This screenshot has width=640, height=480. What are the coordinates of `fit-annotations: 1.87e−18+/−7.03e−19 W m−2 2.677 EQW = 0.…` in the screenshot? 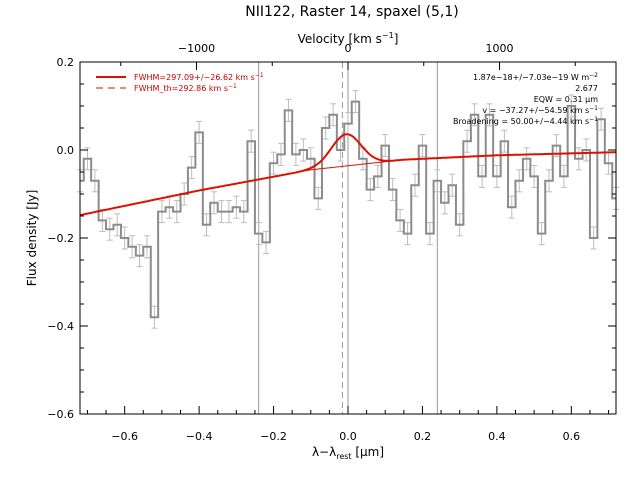 It's located at (525, 99).